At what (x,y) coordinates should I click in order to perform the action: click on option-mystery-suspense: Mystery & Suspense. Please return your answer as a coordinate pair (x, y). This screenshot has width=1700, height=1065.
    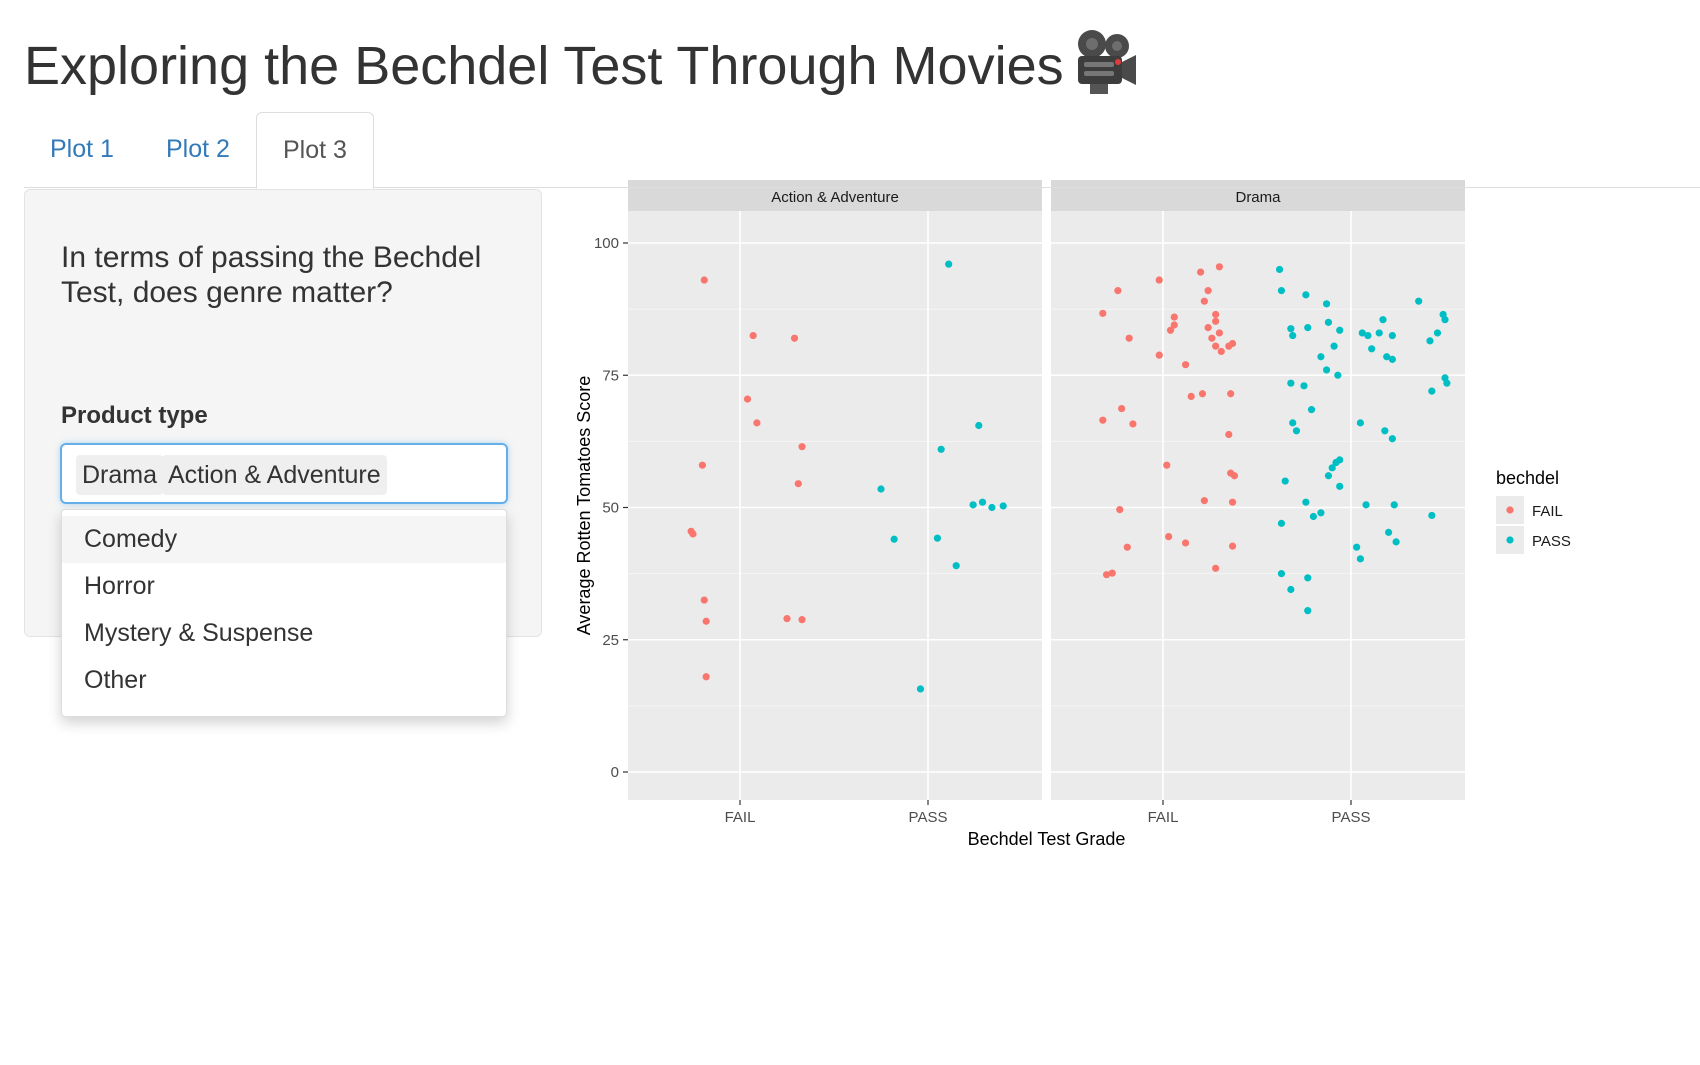
    Looking at the image, I should click on (199, 633).